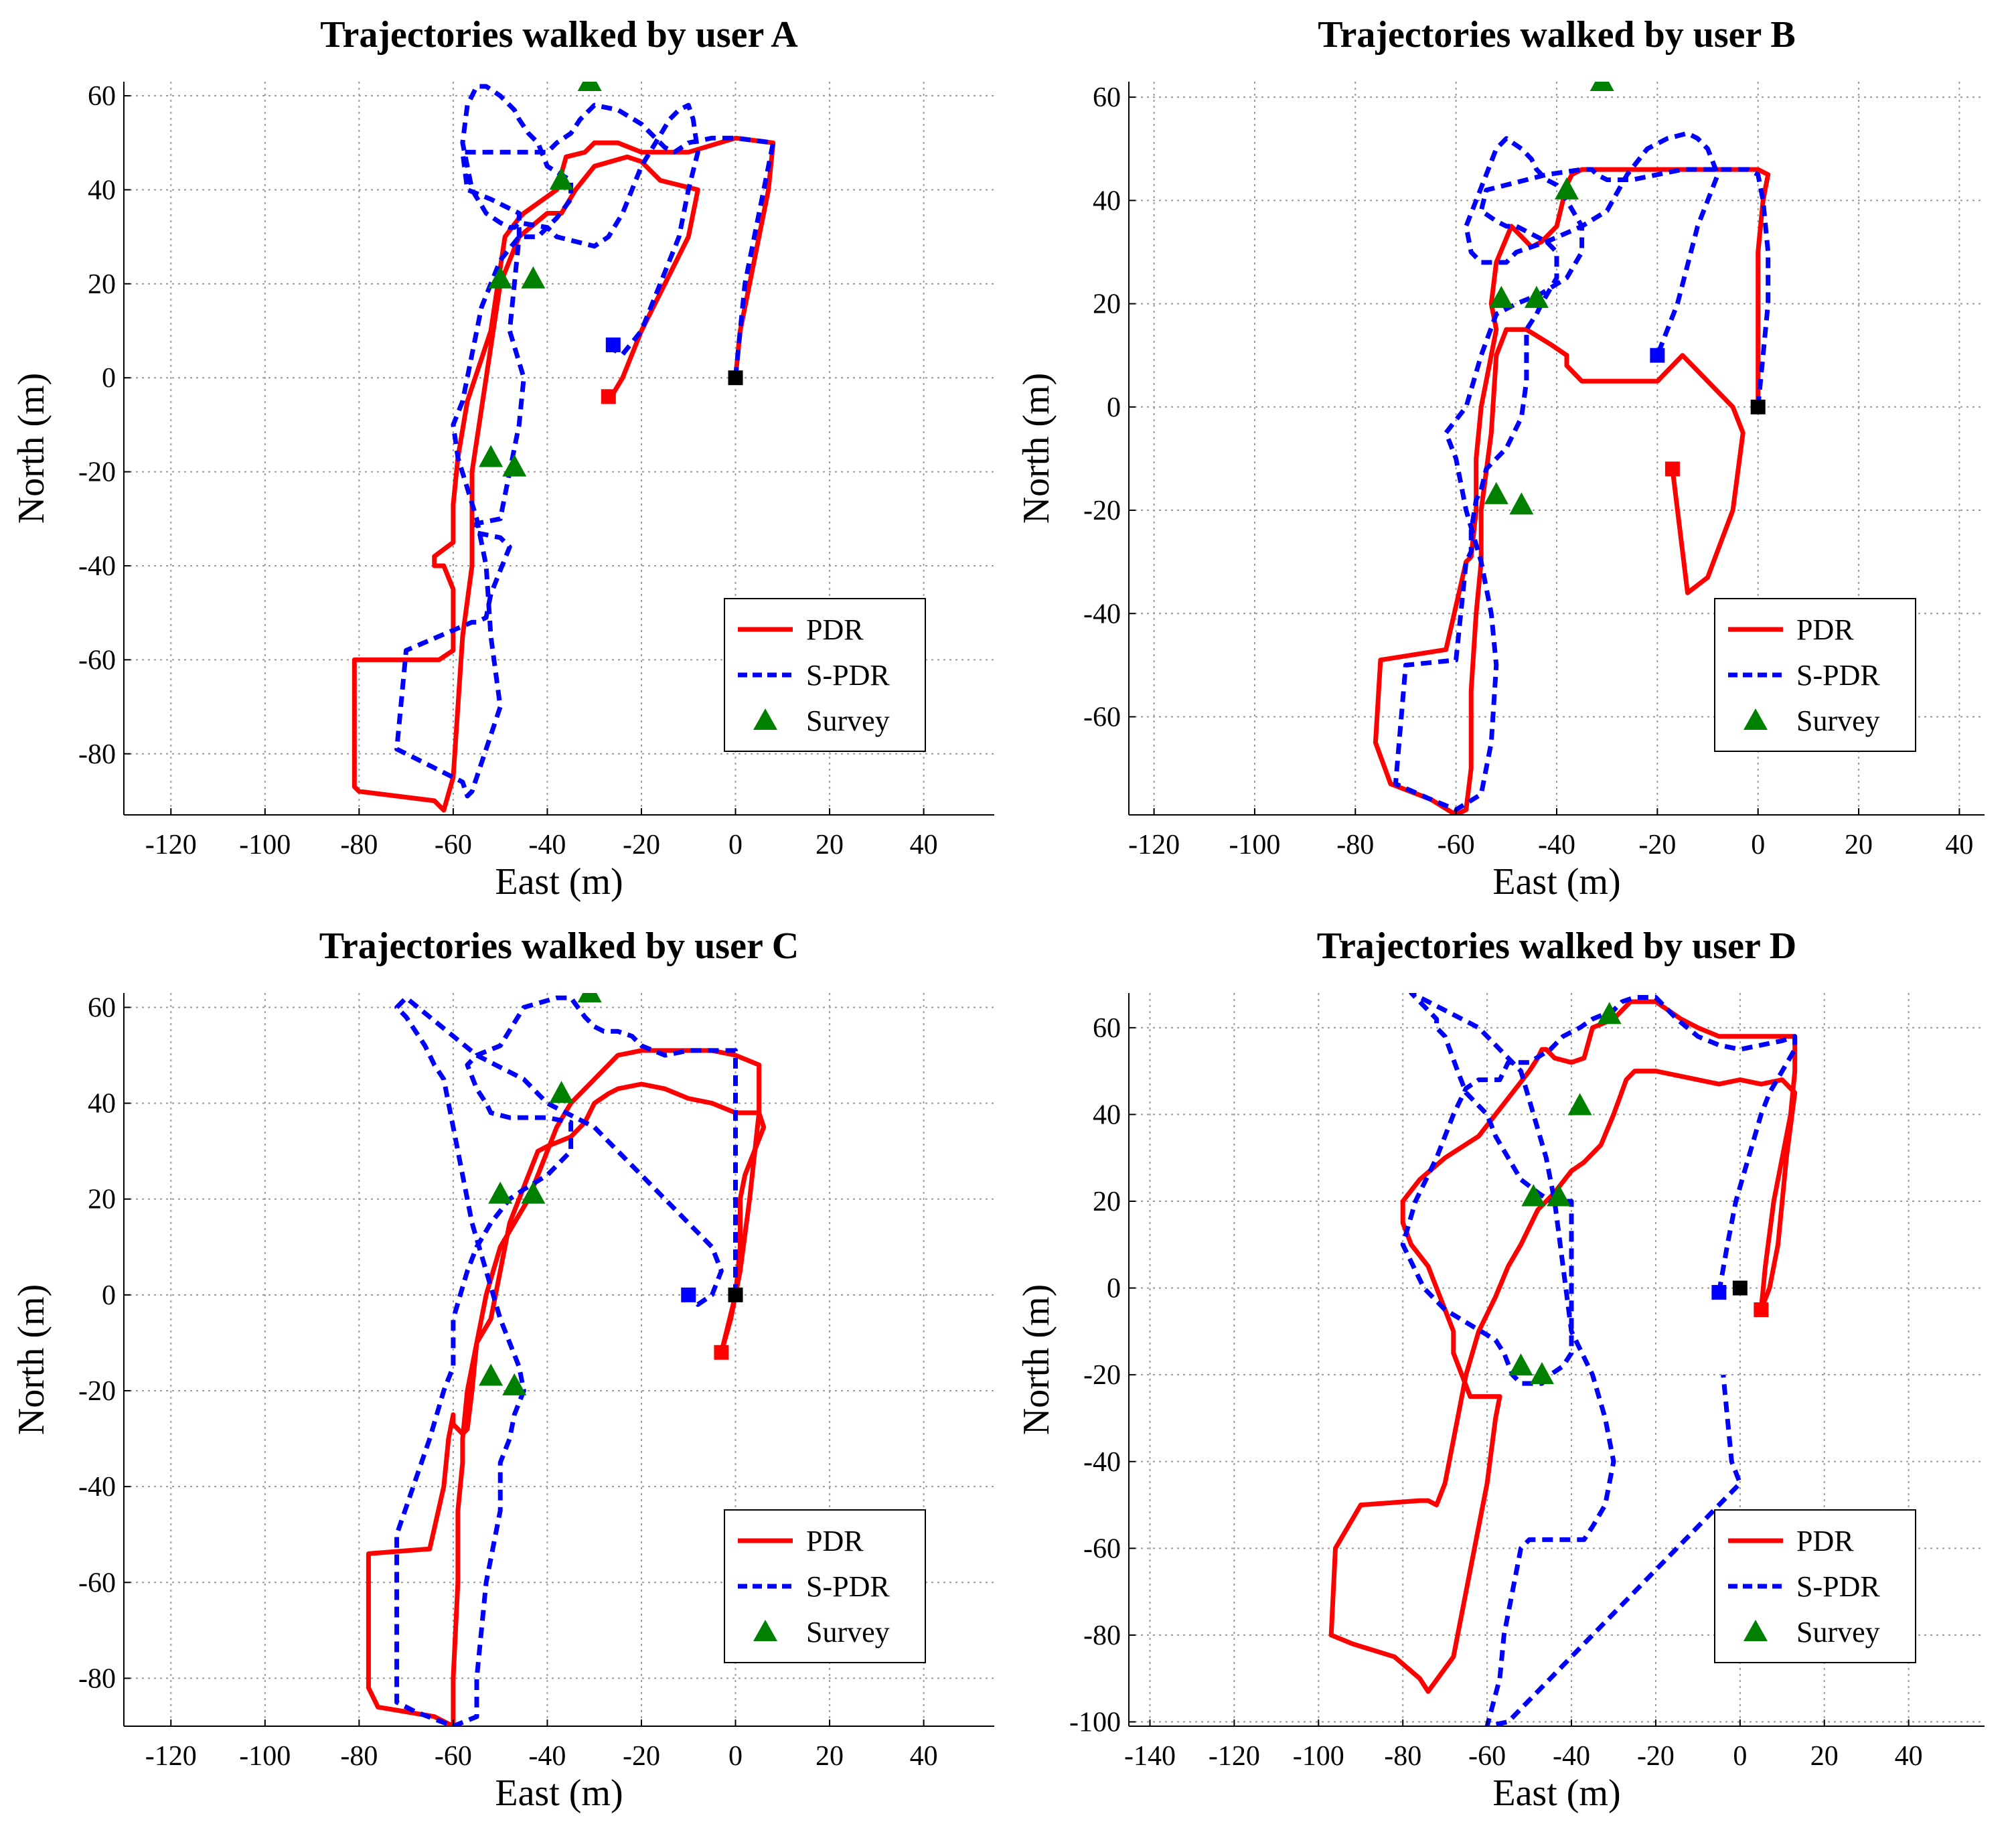  I want to click on x-axis-label: East (m), so click(559, 882).